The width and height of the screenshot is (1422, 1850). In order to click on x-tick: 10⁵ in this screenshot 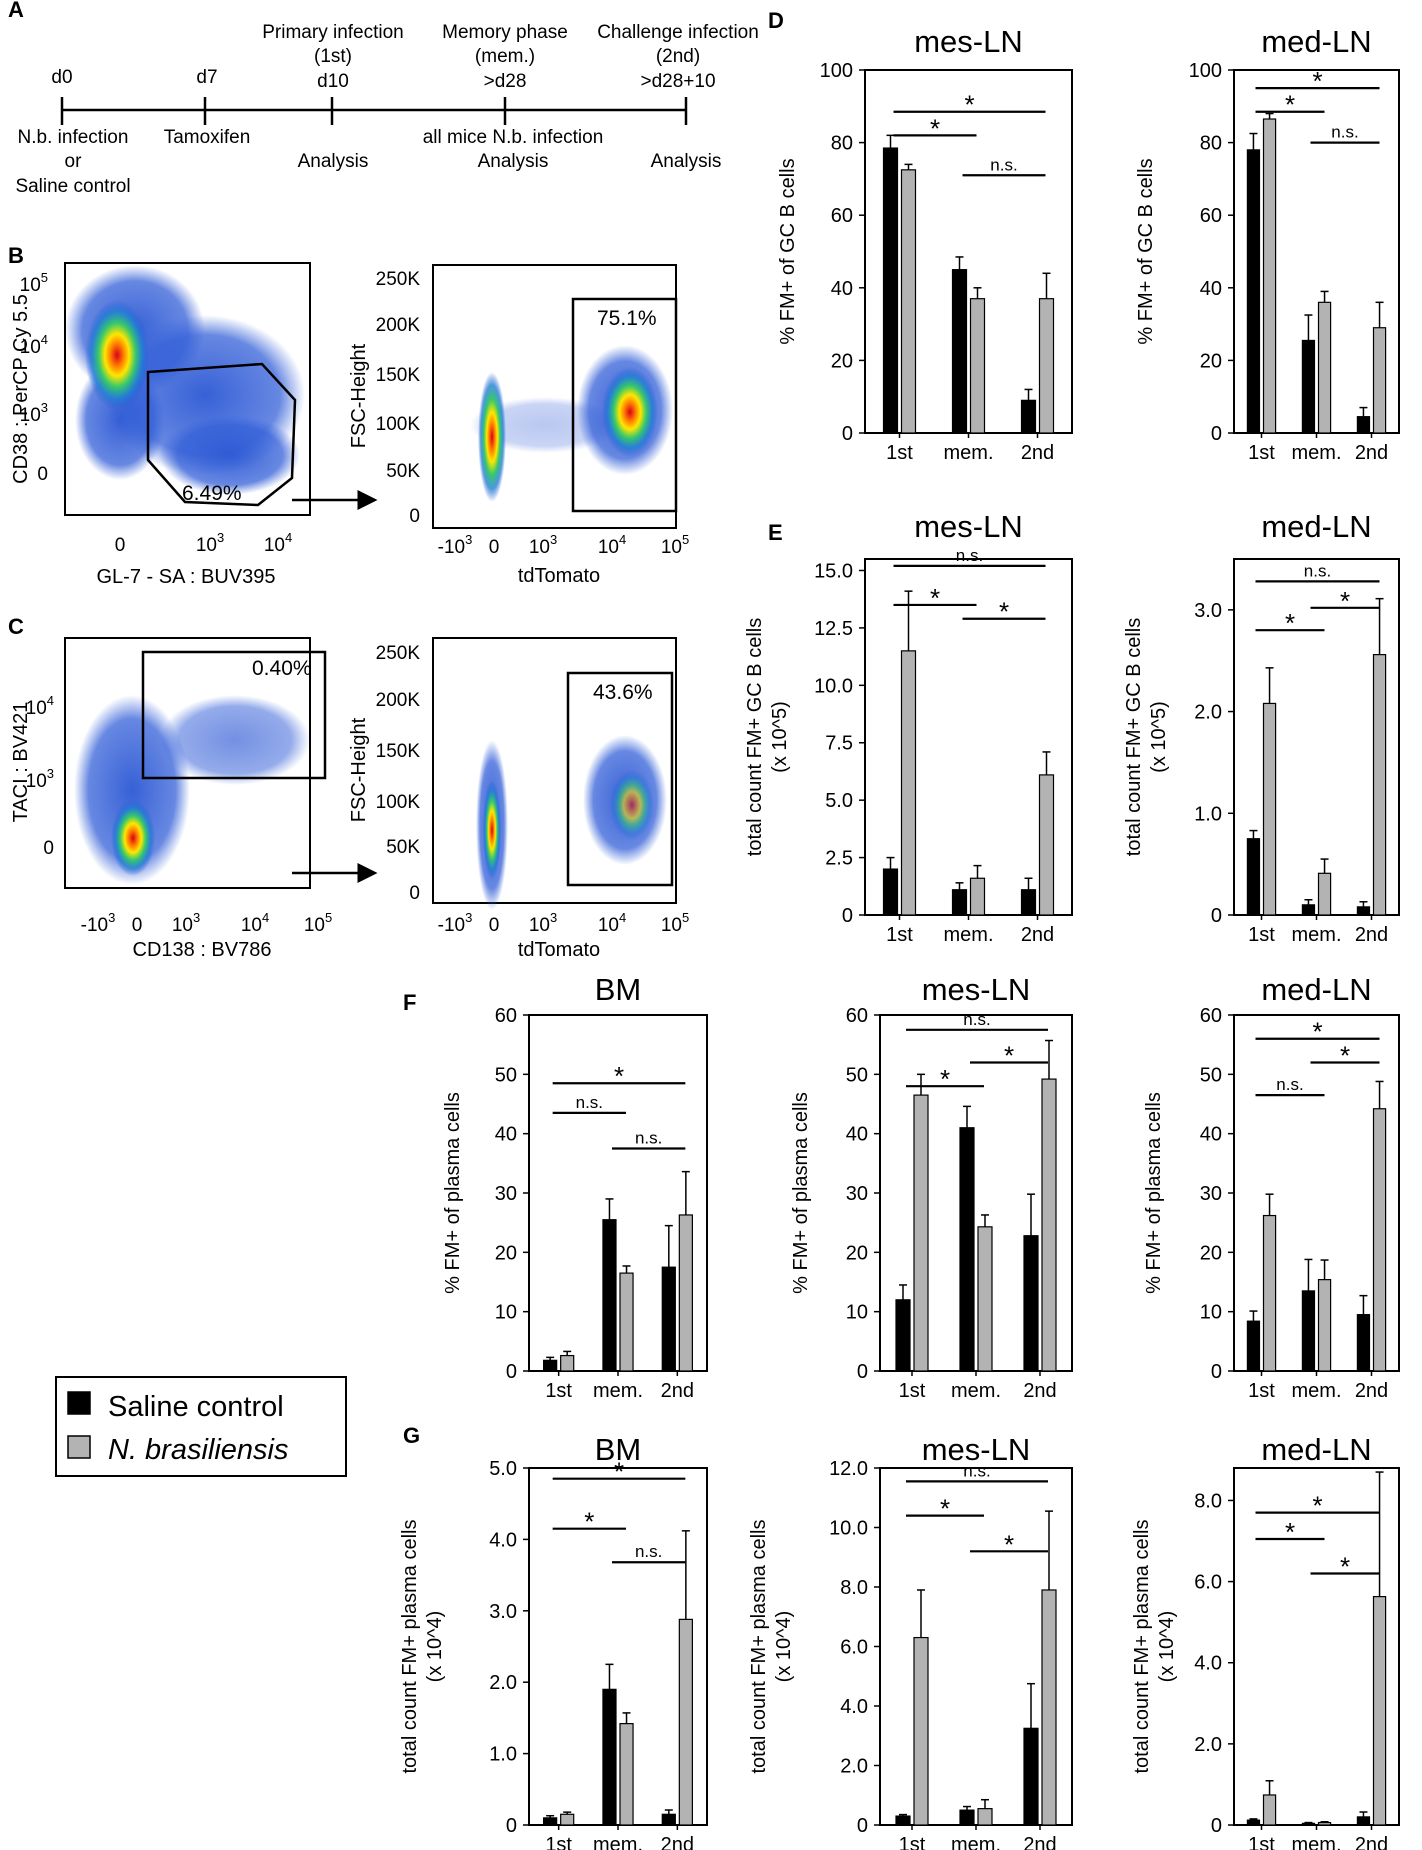, I will do `click(675, 923)`.